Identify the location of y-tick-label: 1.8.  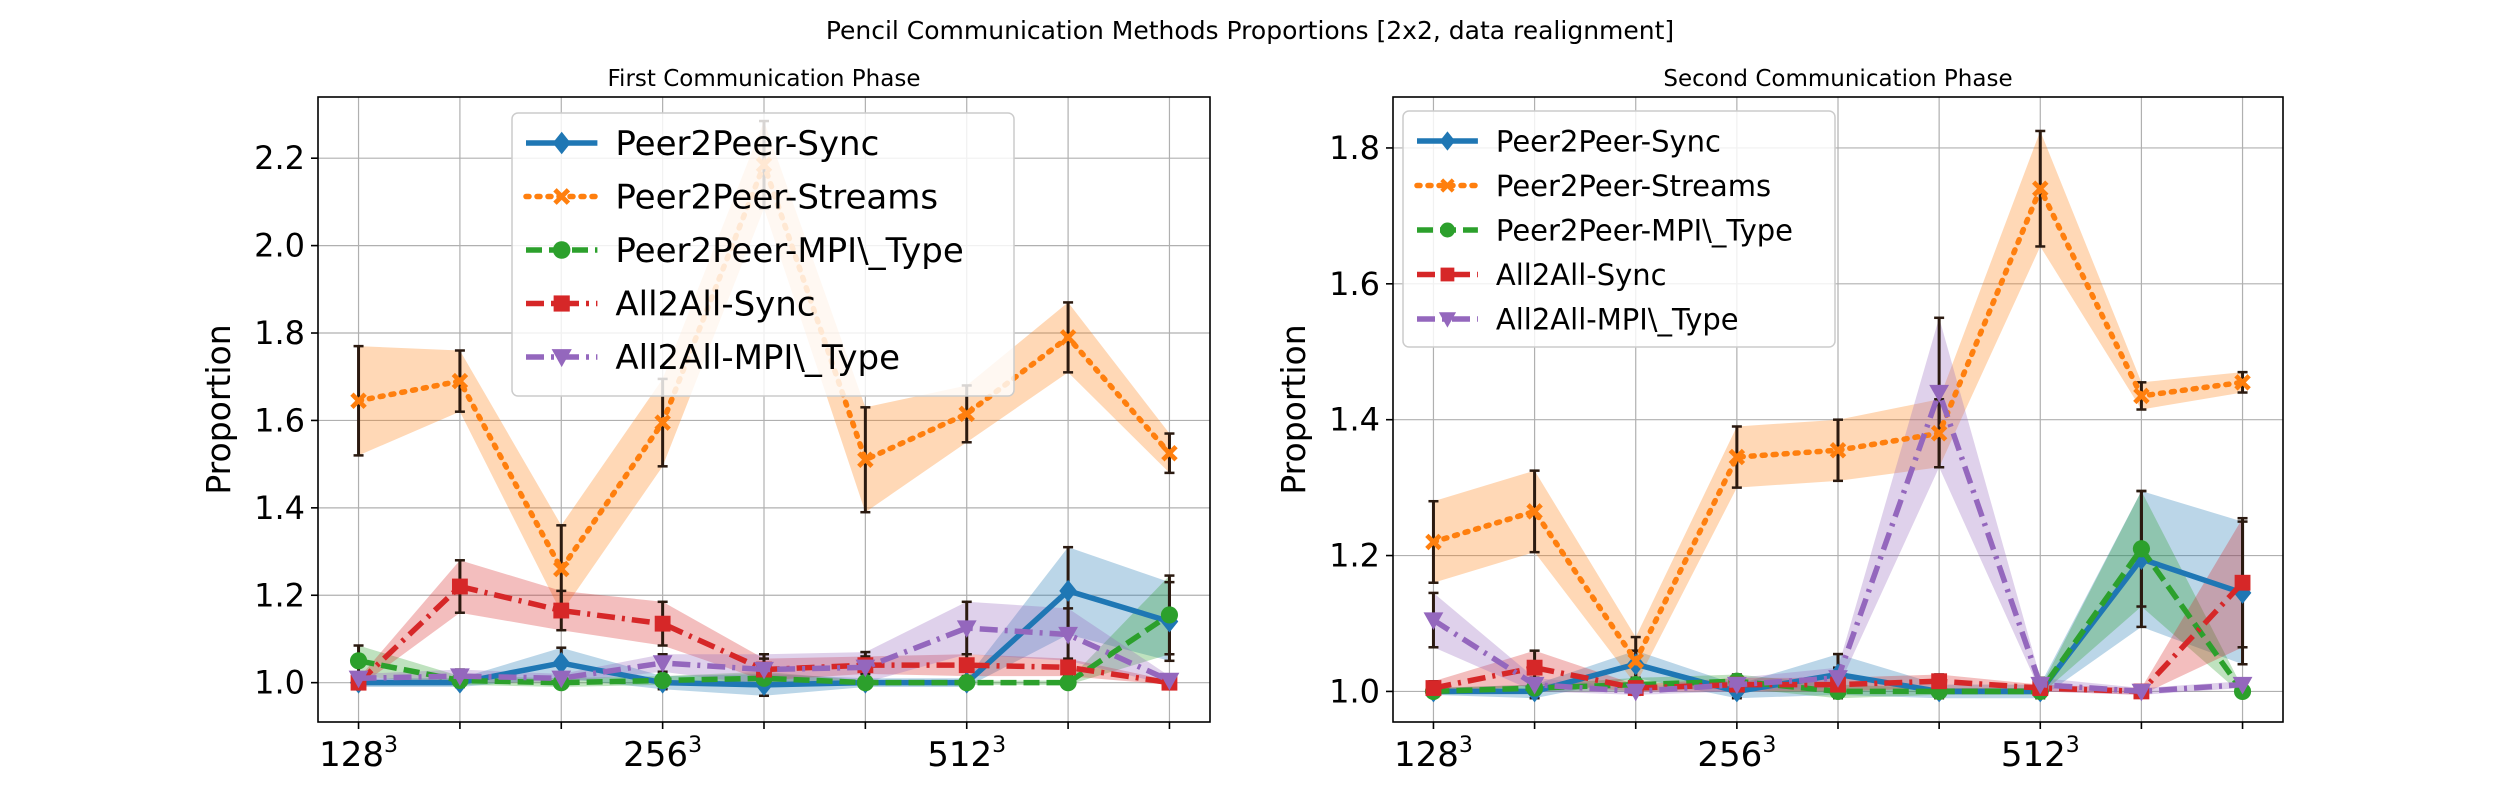
(279, 333).